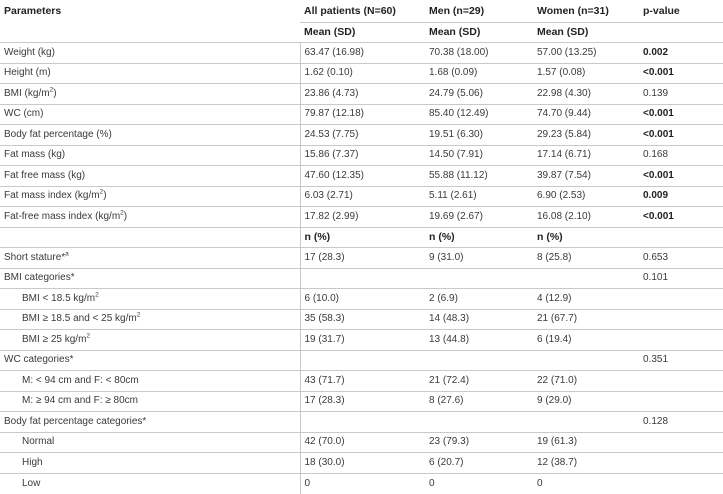  What do you see at coordinates (586, 463) in the screenshot?
I see `cell-women: 12 (38.7)` at bounding box center [586, 463].